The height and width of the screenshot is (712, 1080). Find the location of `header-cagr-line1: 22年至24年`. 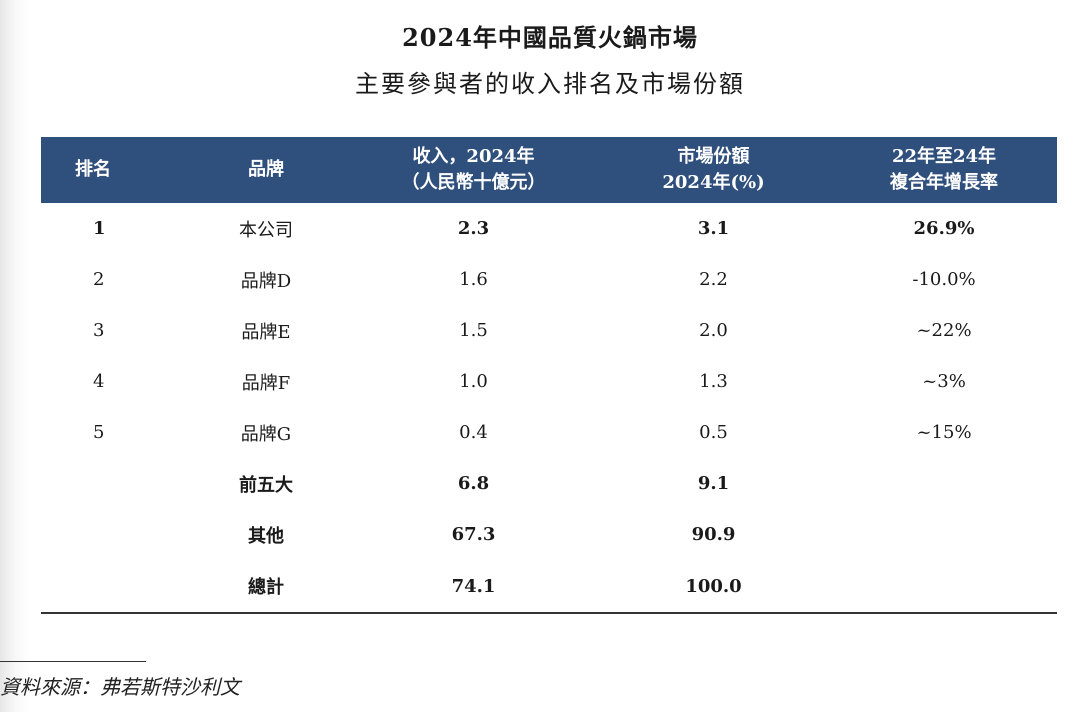

header-cagr-line1: 22年至24年 is located at coordinates (944, 156).